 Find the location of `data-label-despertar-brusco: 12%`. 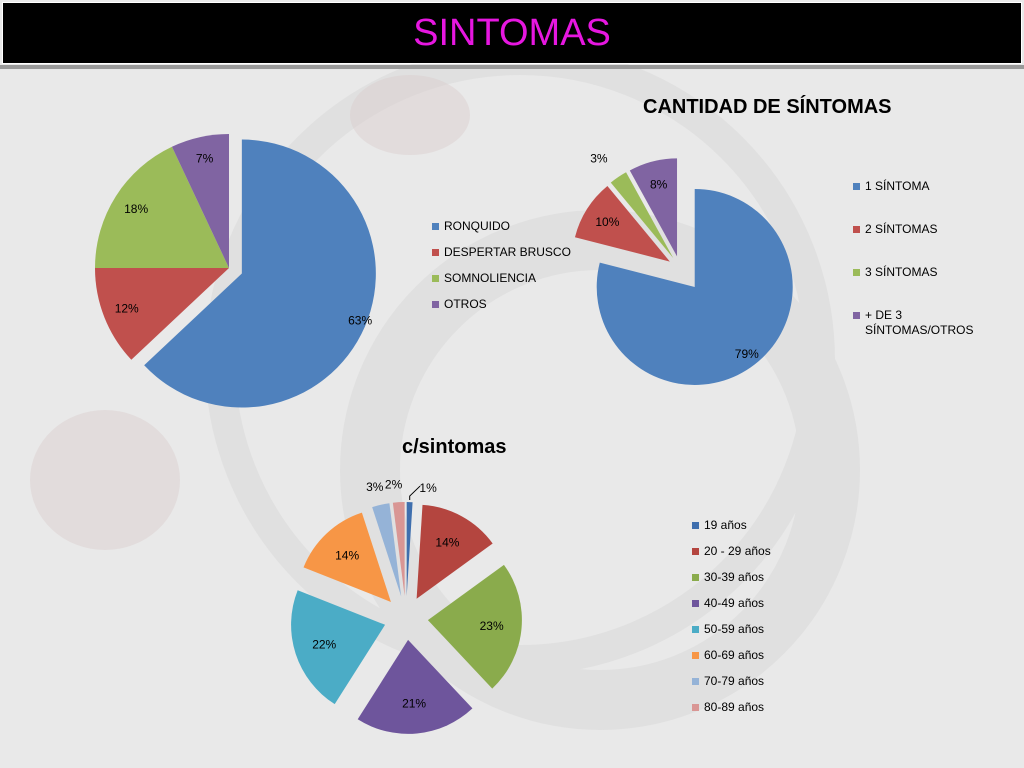

data-label-despertar-brusco: 12% is located at coordinates (127, 308).